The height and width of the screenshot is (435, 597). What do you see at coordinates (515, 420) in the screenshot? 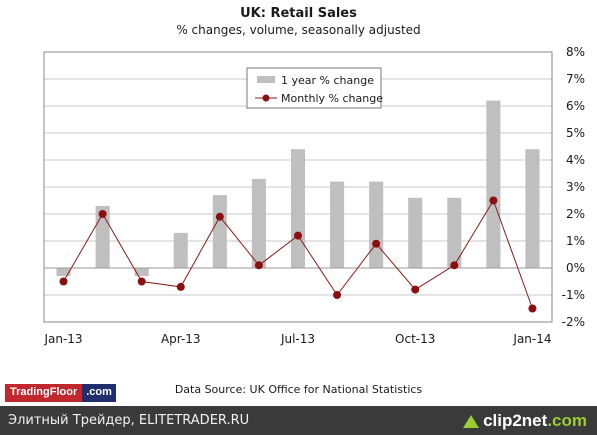
I see `clip2net-logo-main: clip2net` at bounding box center [515, 420].